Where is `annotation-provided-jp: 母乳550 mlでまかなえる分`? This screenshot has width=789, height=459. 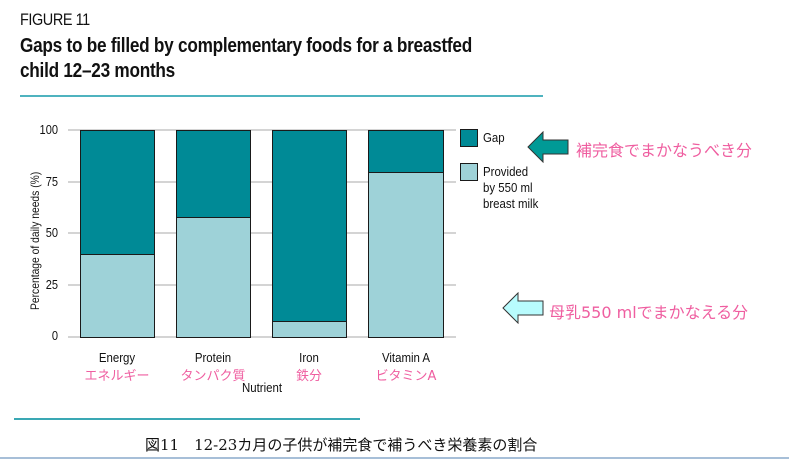
annotation-provided-jp: 母乳550 mlでまかなえる分 is located at coordinates (649, 312).